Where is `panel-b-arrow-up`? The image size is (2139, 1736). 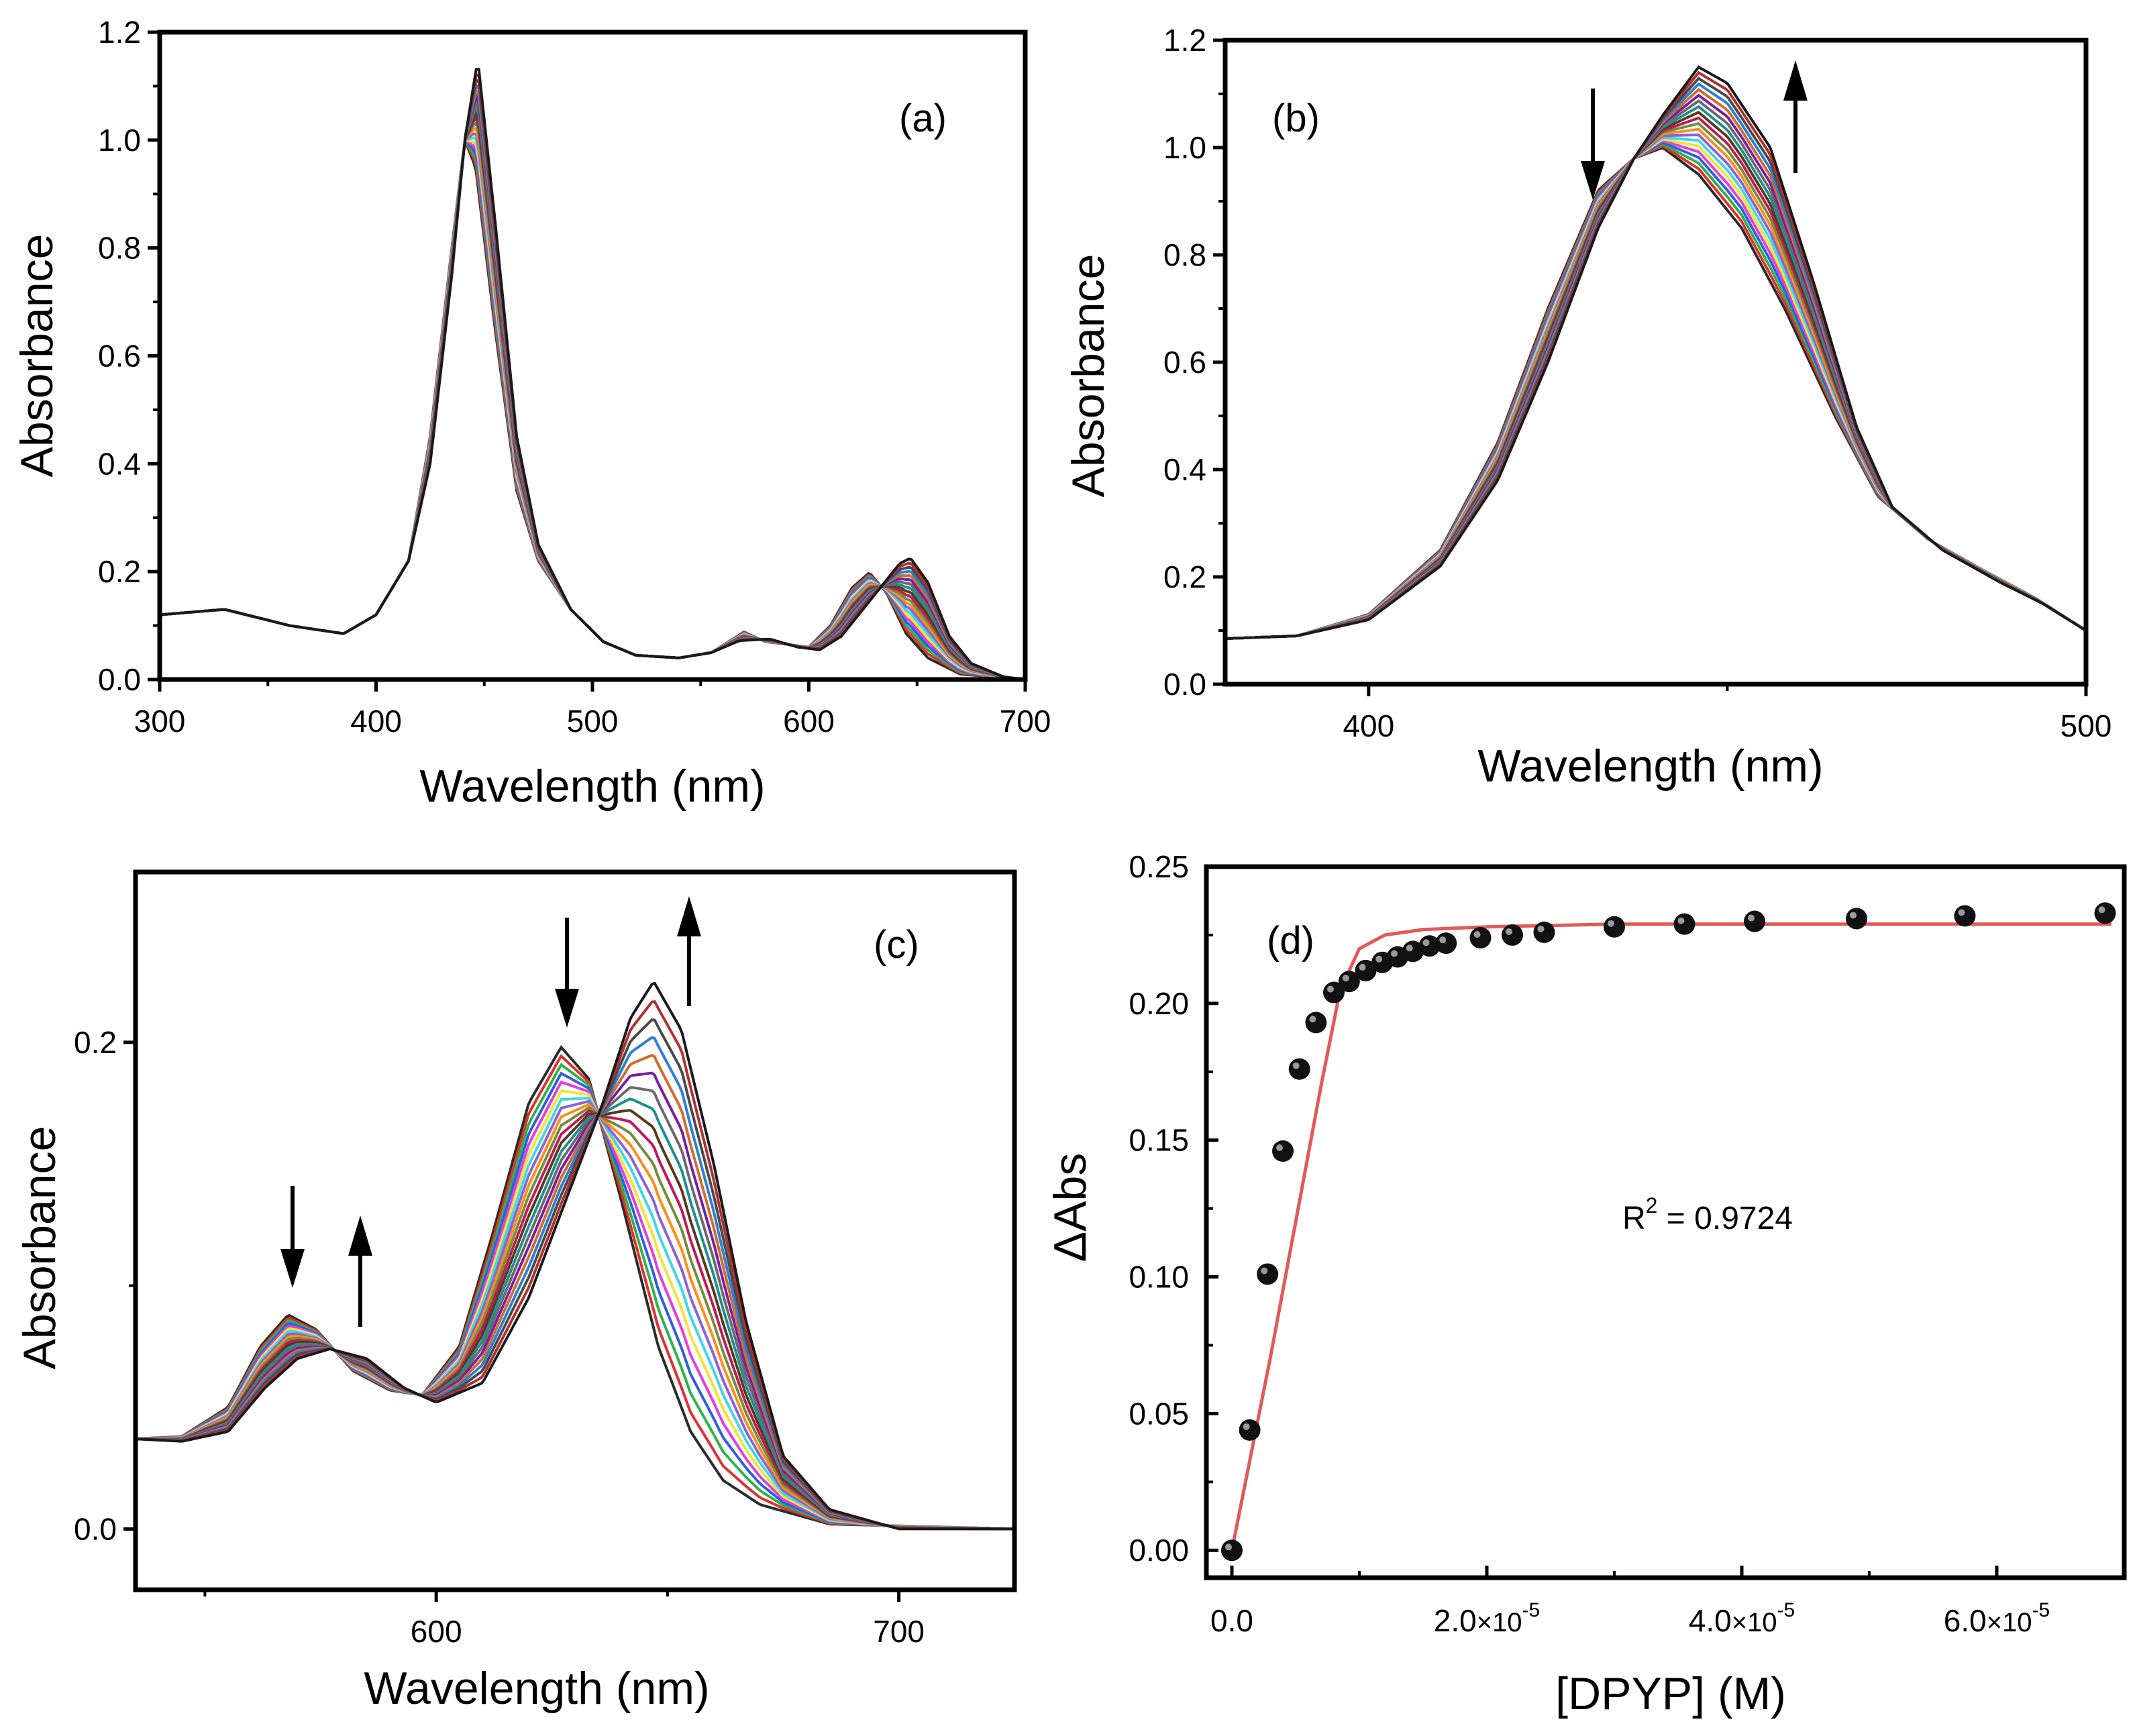 panel-b-arrow-up is located at coordinates (1795, 116).